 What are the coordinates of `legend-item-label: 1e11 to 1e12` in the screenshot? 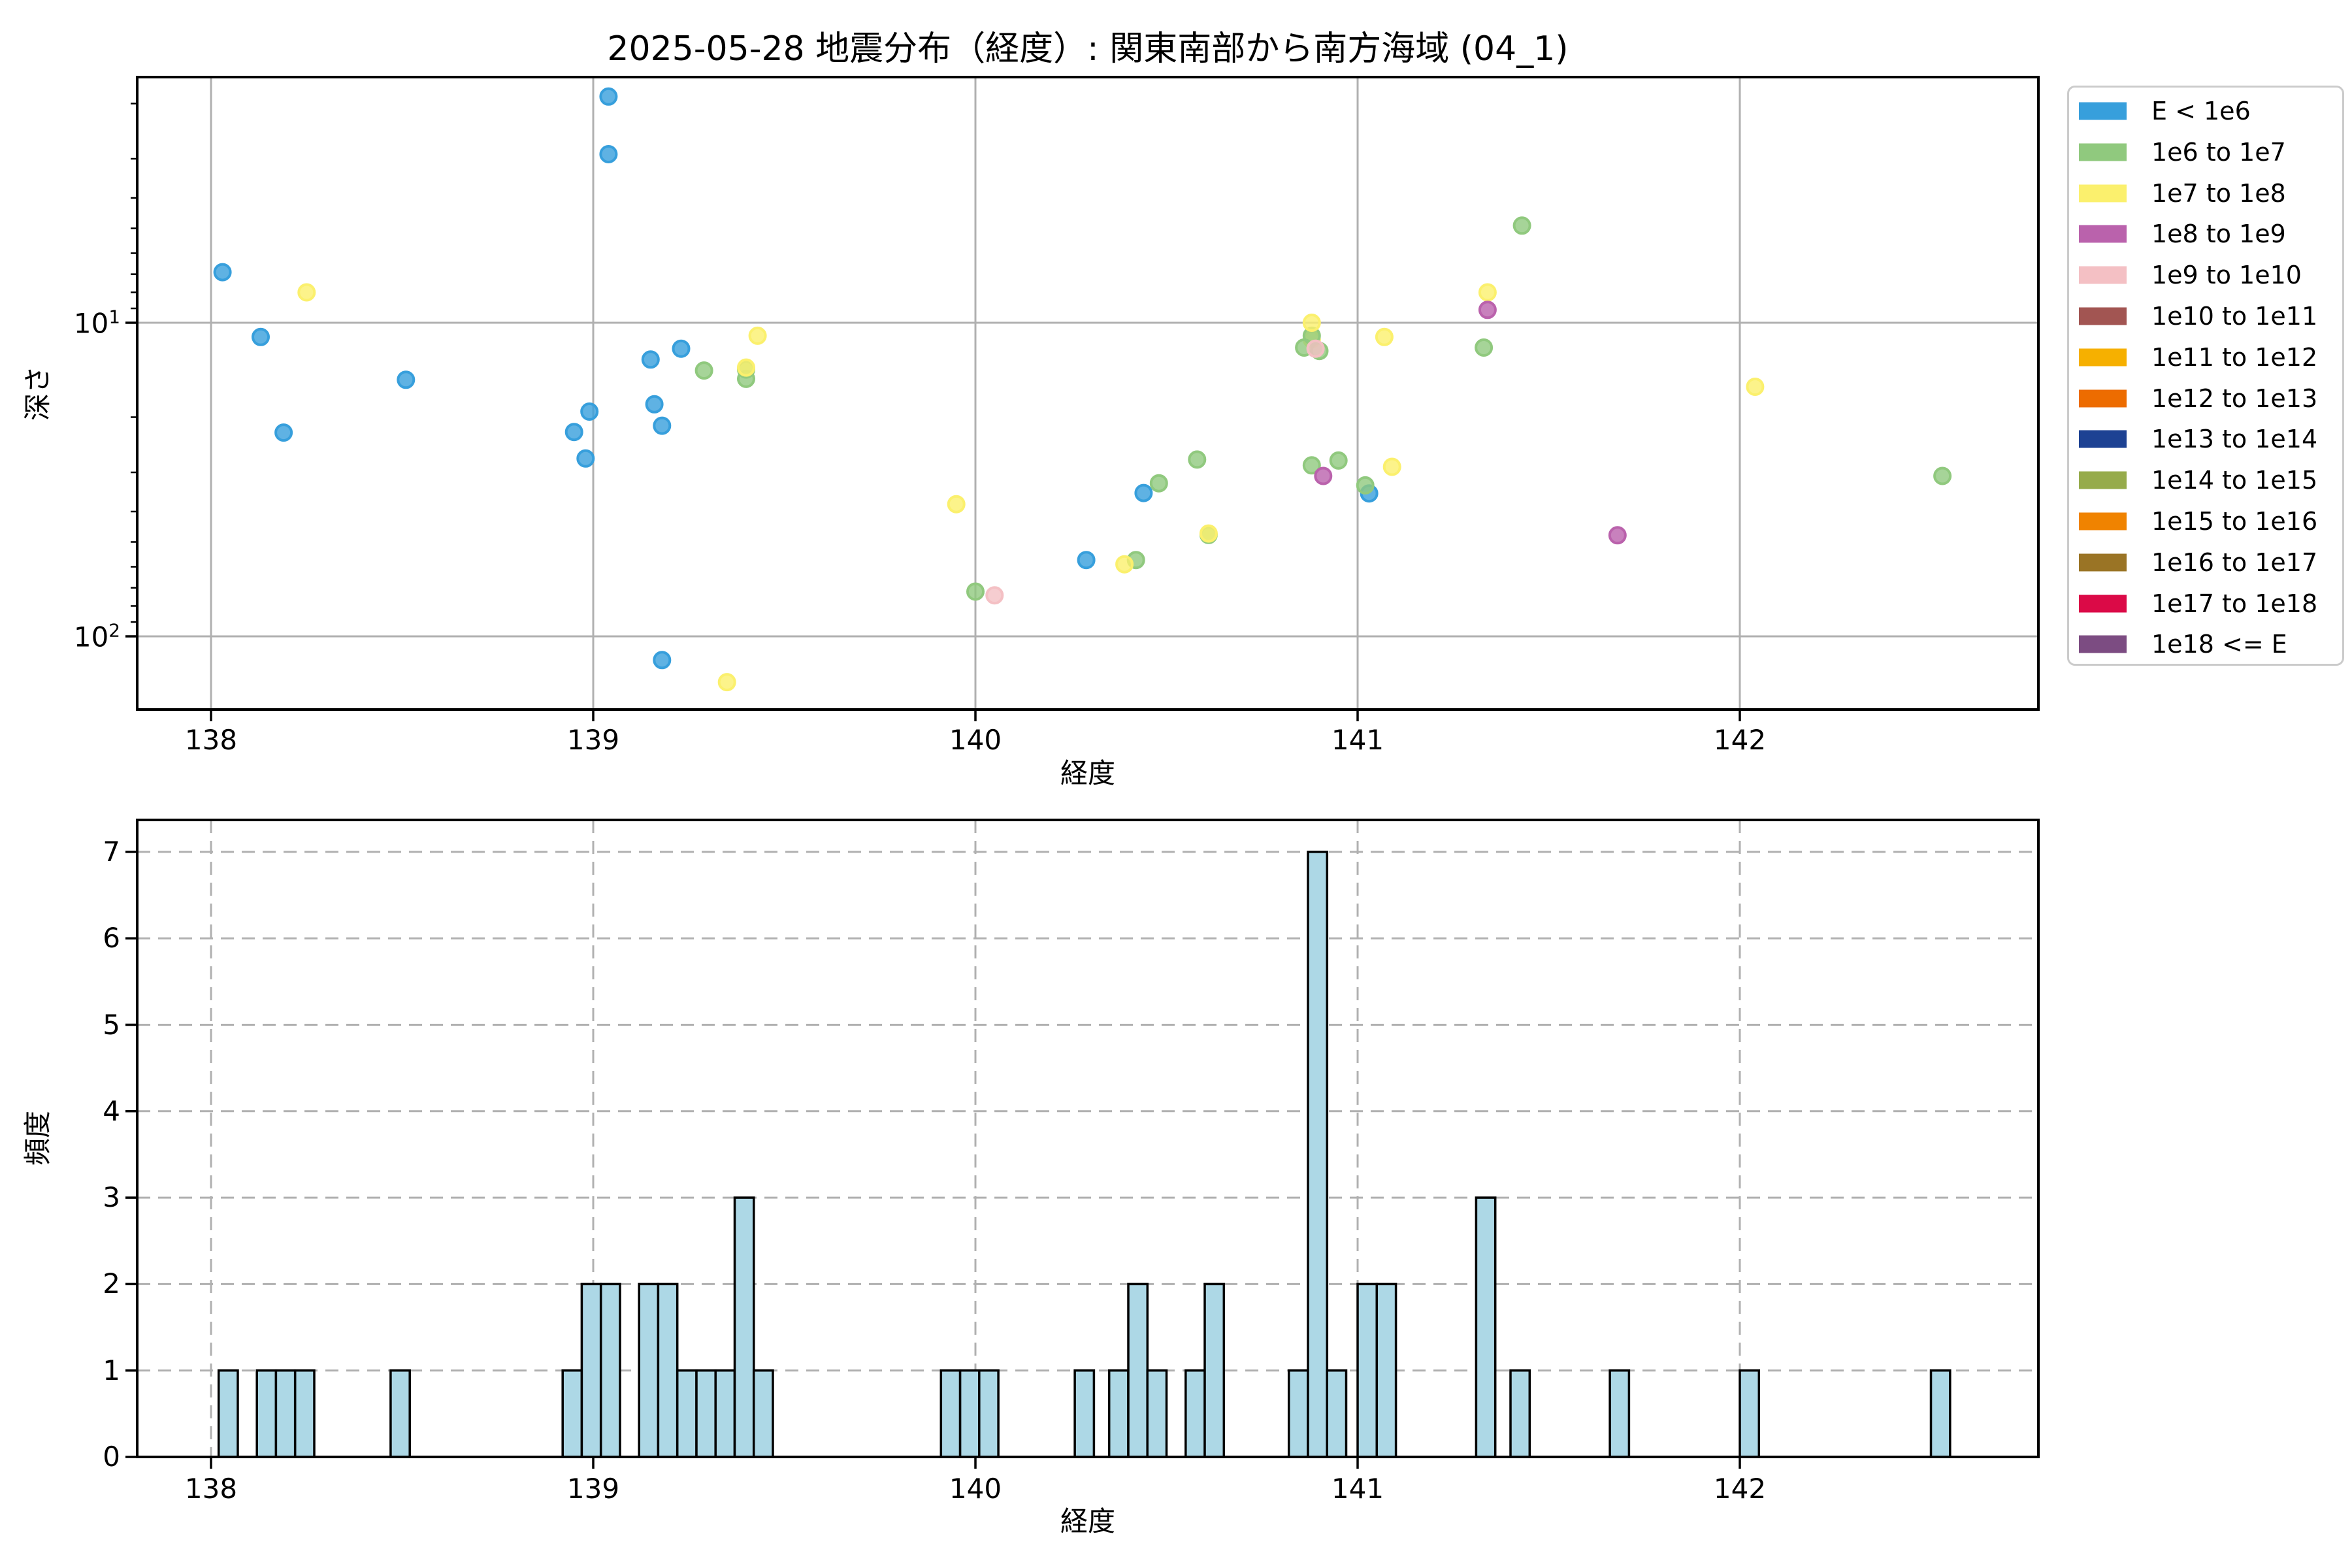 It's located at (2234, 357).